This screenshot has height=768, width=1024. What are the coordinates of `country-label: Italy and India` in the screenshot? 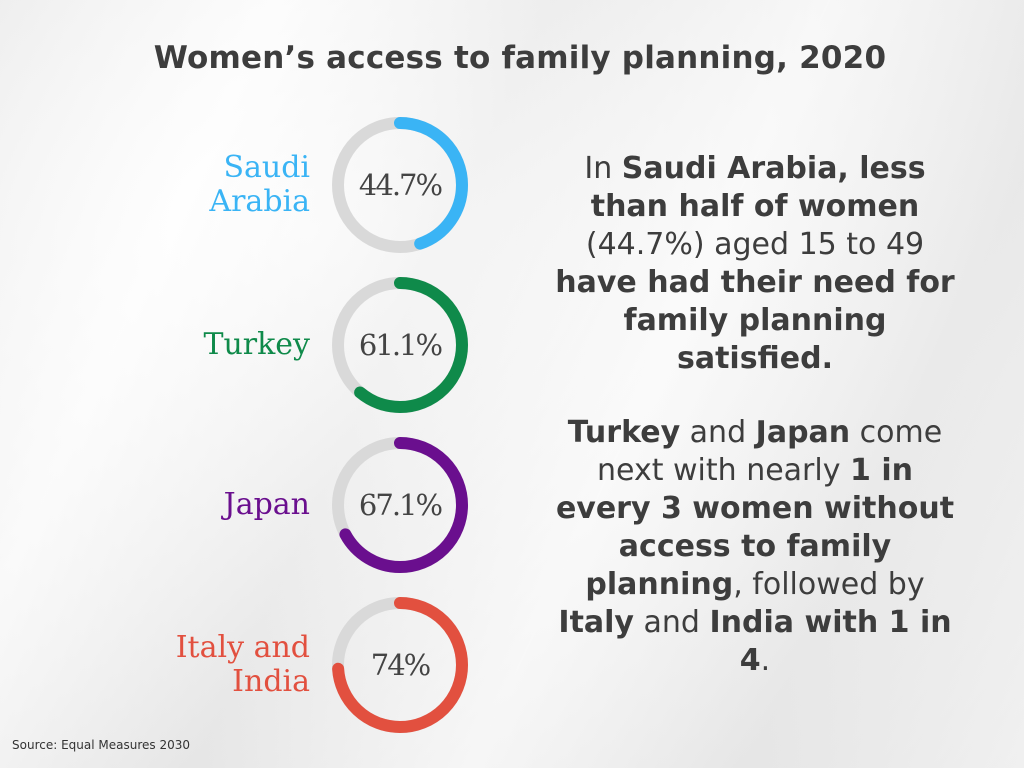 It's located at (243, 665).